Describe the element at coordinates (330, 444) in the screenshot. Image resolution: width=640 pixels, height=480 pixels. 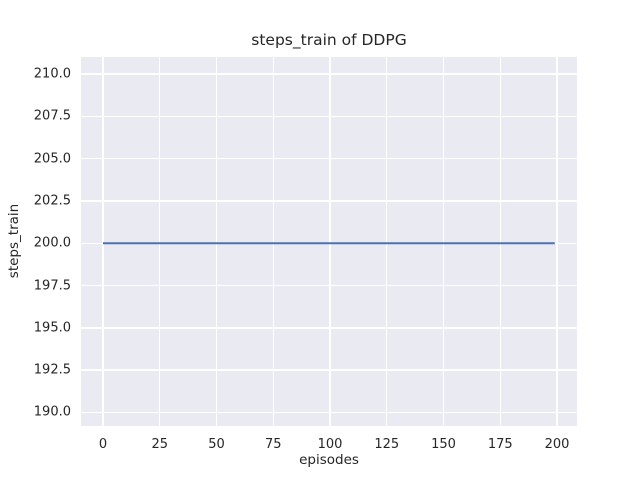
I see `x-tick-label: 100` at that location.